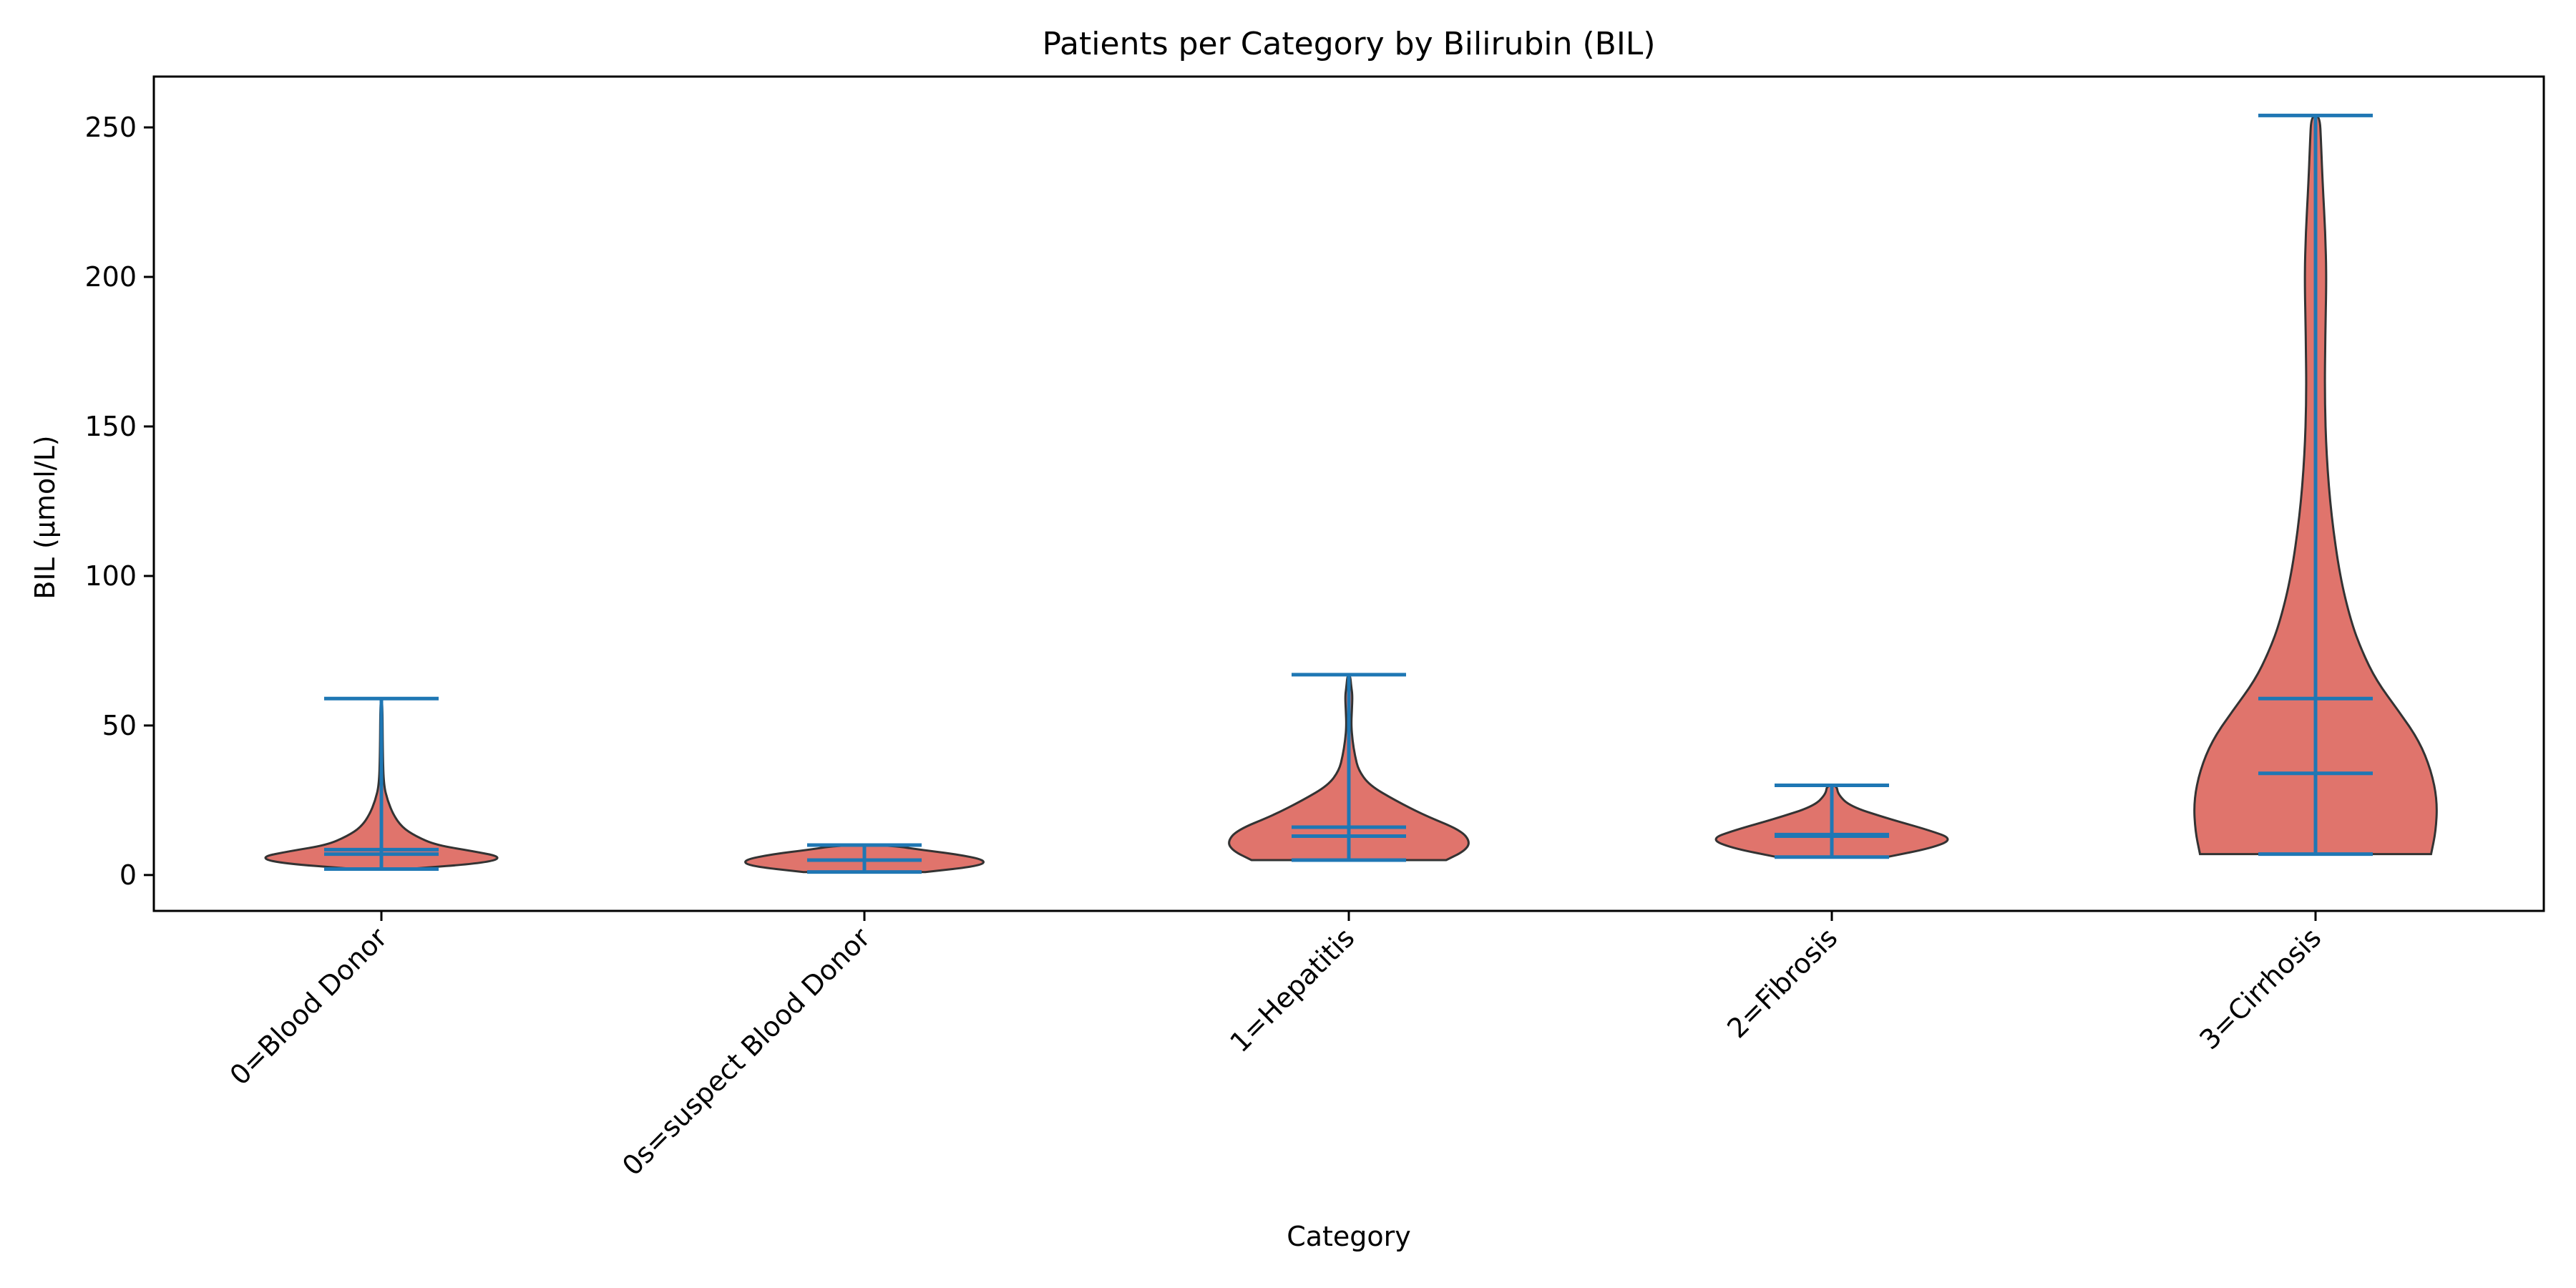 The height and width of the screenshot is (1288, 2576). I want to click on x-tick-label: 3=Cirrhosis, so click(2260, 988).